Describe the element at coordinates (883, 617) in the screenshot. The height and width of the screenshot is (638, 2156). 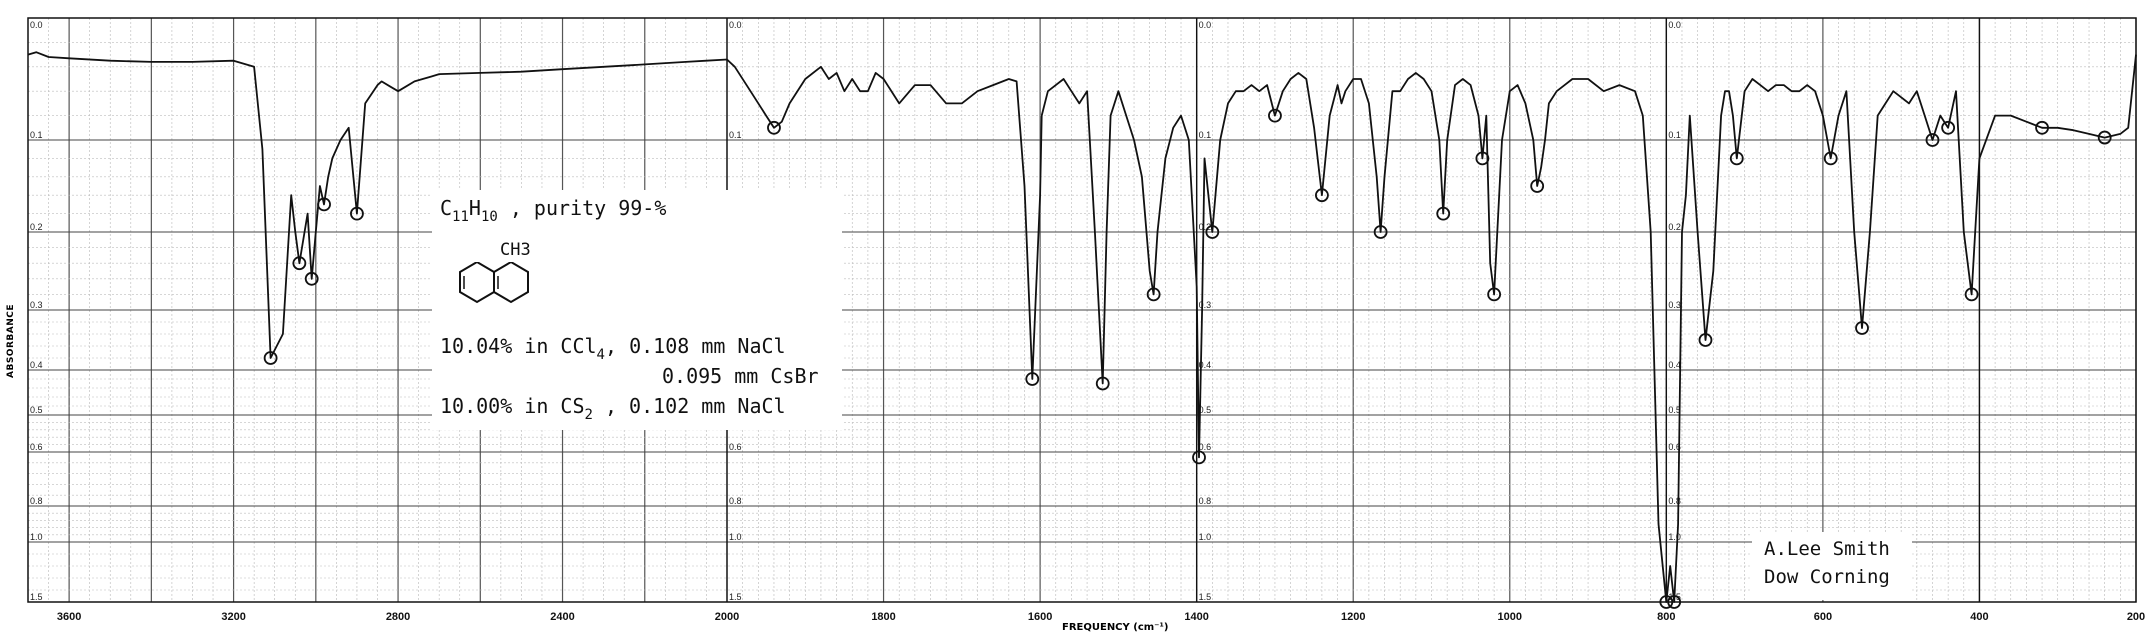
I see `x-tick-label: 1800` at that location.